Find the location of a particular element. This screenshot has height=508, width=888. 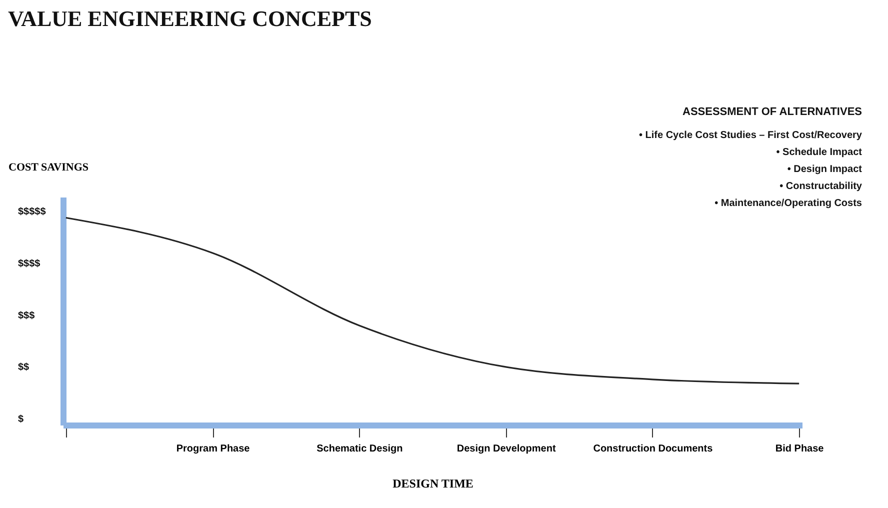

x-tick-label: Construction Documents is located at coordinates (653, 449).